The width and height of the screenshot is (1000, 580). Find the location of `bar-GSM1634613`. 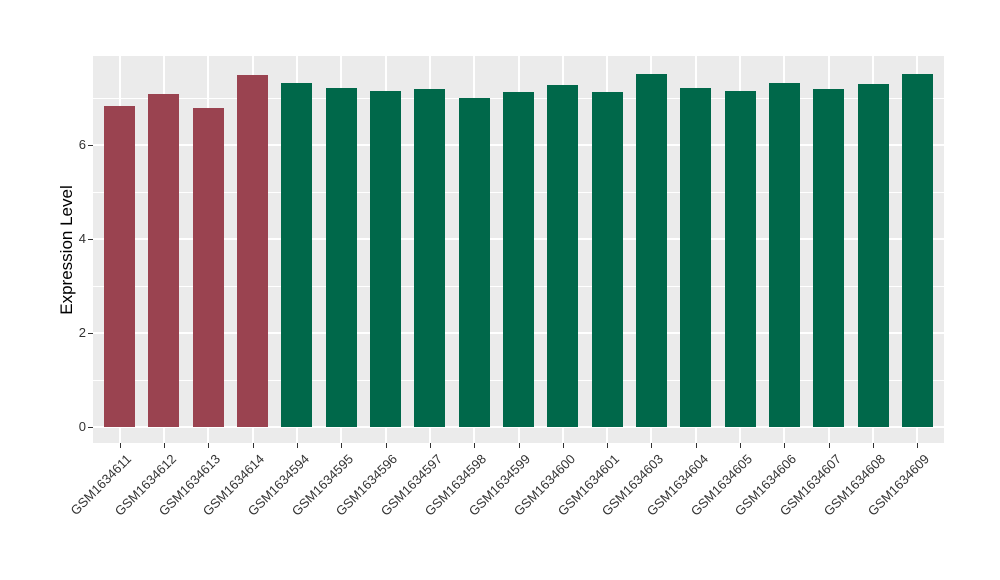

bar-GSM1634613 is located at coordinates (208, 267).